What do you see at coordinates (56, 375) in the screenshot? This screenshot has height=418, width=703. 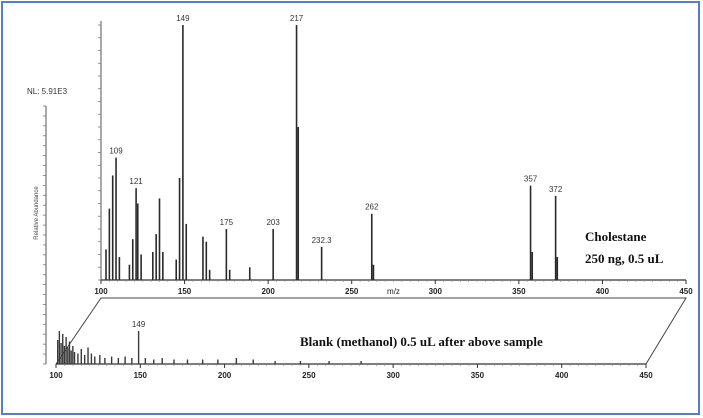 I see `blank-x-tick-label: 100` at bounding box center [56, 375].